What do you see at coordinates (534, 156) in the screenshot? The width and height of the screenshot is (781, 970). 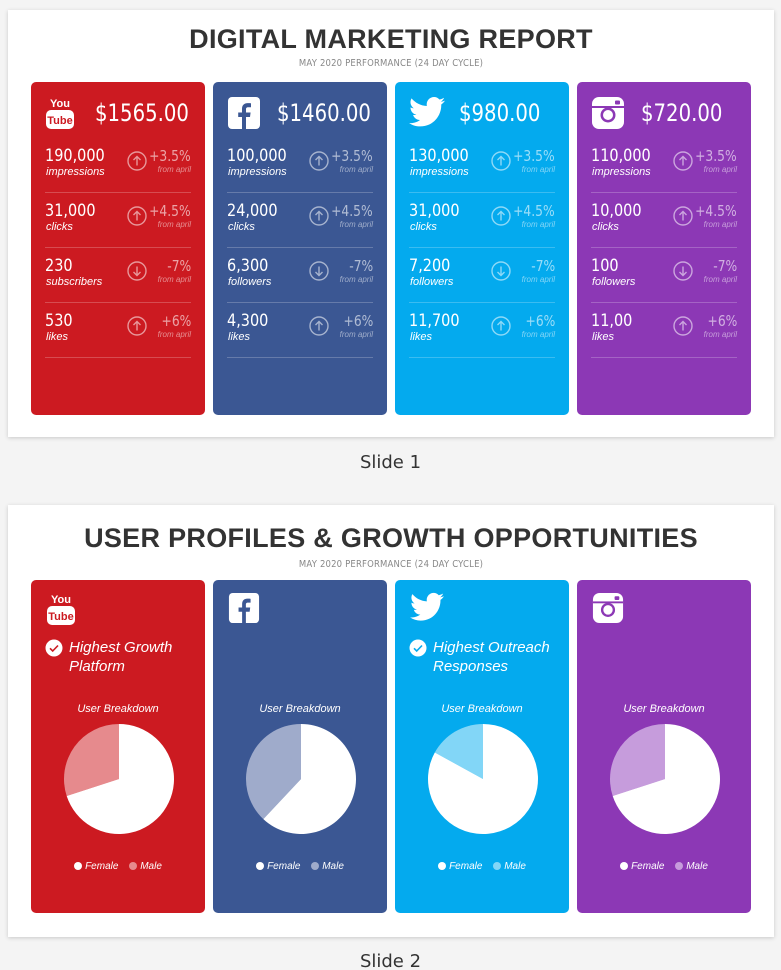 I see `metric-change: +3.5%` at bounding box center [534, 156].